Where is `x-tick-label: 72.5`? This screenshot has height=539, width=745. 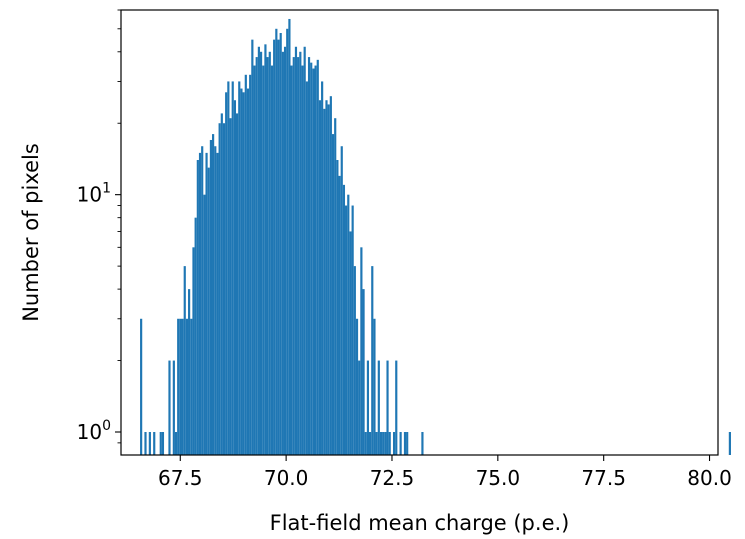 x-tick-label: 72.5 is located at coordinates (392, 478).